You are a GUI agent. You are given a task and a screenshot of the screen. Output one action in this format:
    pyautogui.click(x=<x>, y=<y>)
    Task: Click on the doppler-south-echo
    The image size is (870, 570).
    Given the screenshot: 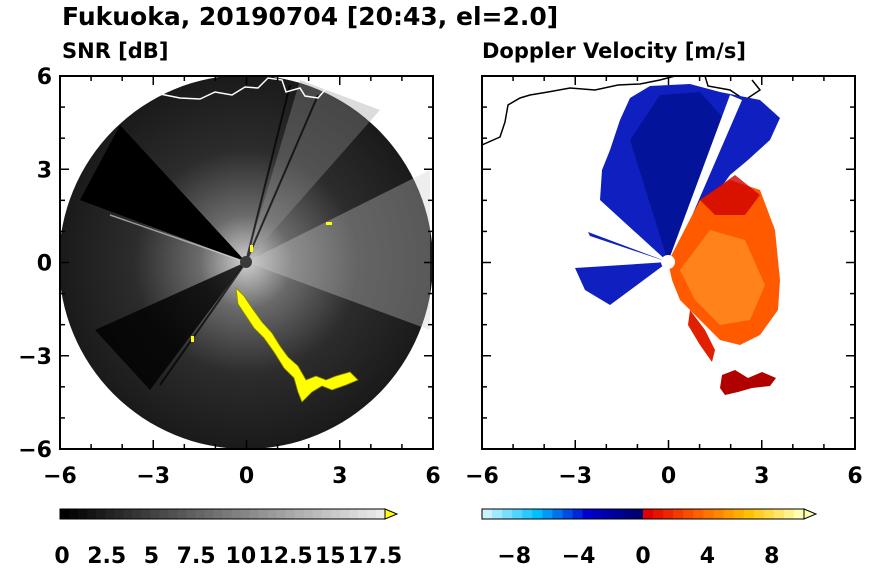 What is the action you would take?
    pyautogui.click(x=748, y=382)
    